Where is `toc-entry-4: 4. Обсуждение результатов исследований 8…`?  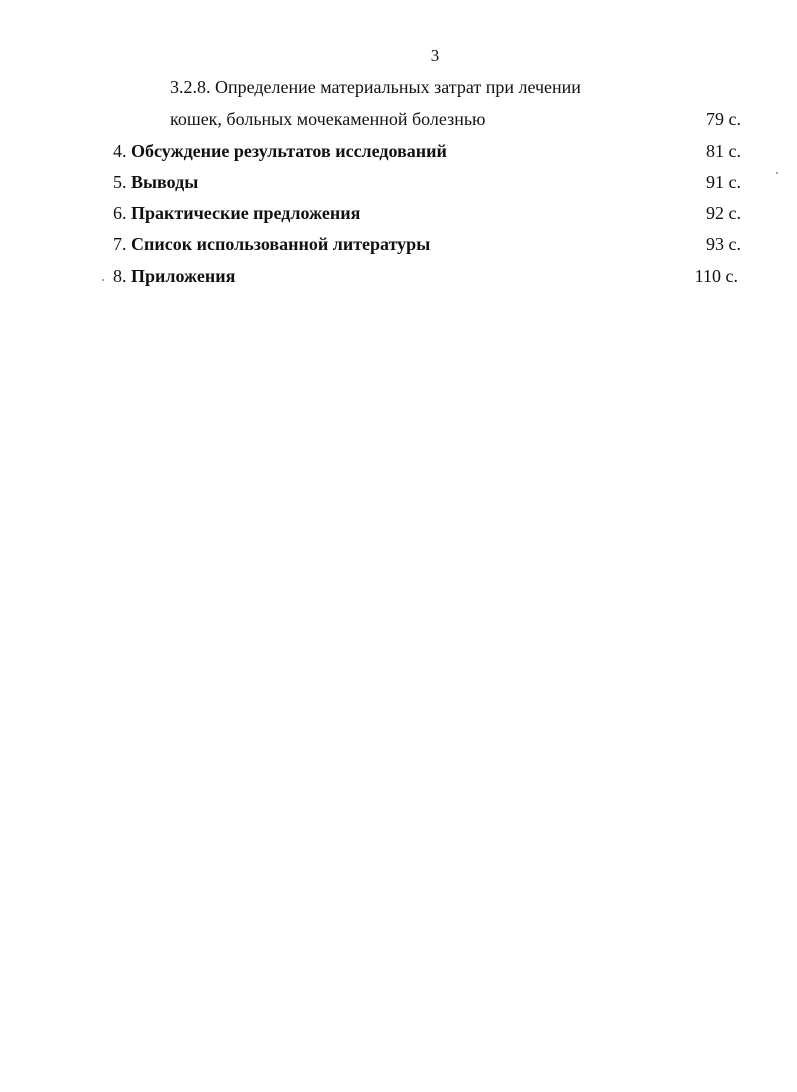
toc-entry-4: 4. Обсуждение результатов исследований 8… is located at coordinates (427, 151).